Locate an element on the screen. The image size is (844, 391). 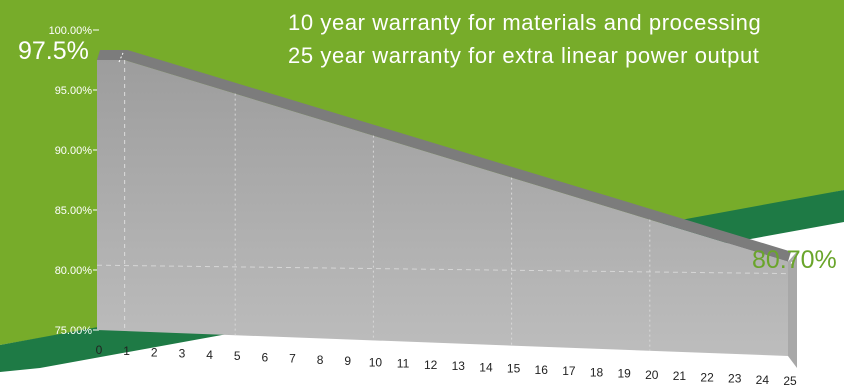
x-tick-label: 11 is located at coordinates (403, 364).